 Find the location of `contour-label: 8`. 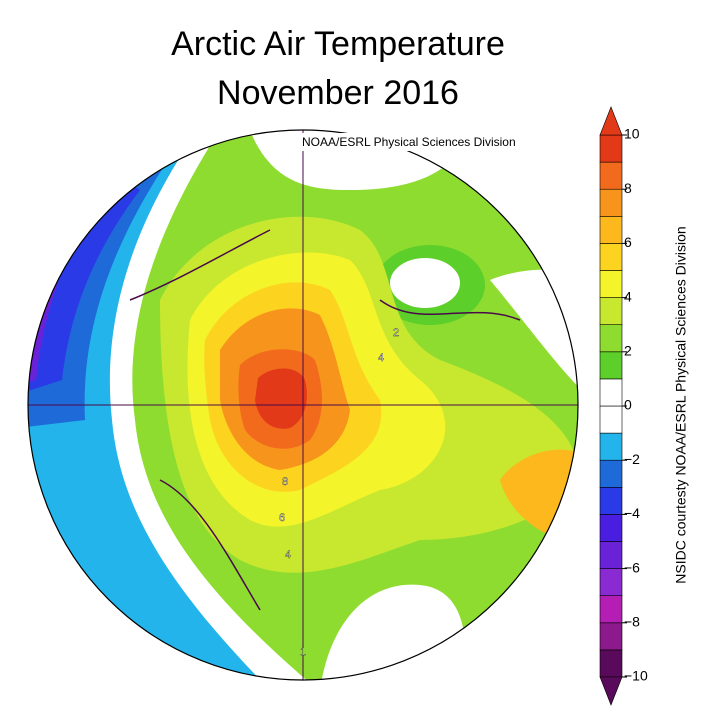

contour-label: 8 is located at coordinates (285, 482).